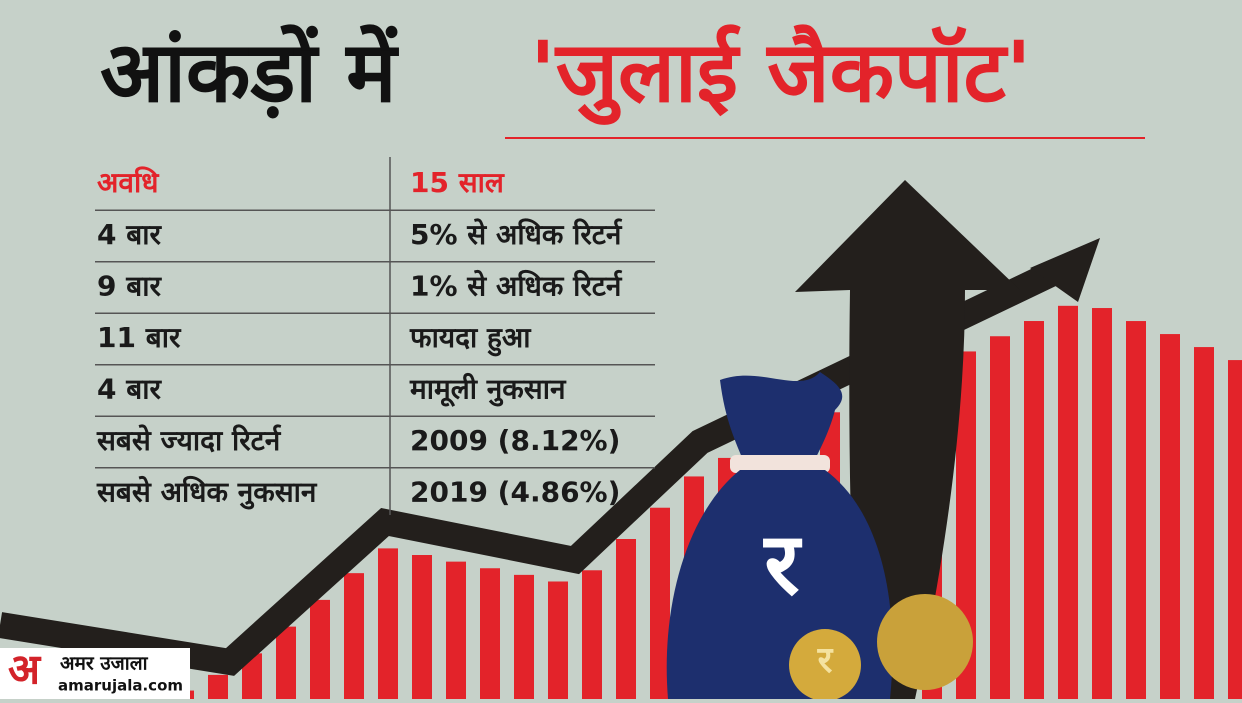 Image resolution: width=1242 pixels, height=703 pixels. Describe the element at coordinates (488, 390) in the screenshot. I see `table-cell: मामूली नुकसान` at that location.